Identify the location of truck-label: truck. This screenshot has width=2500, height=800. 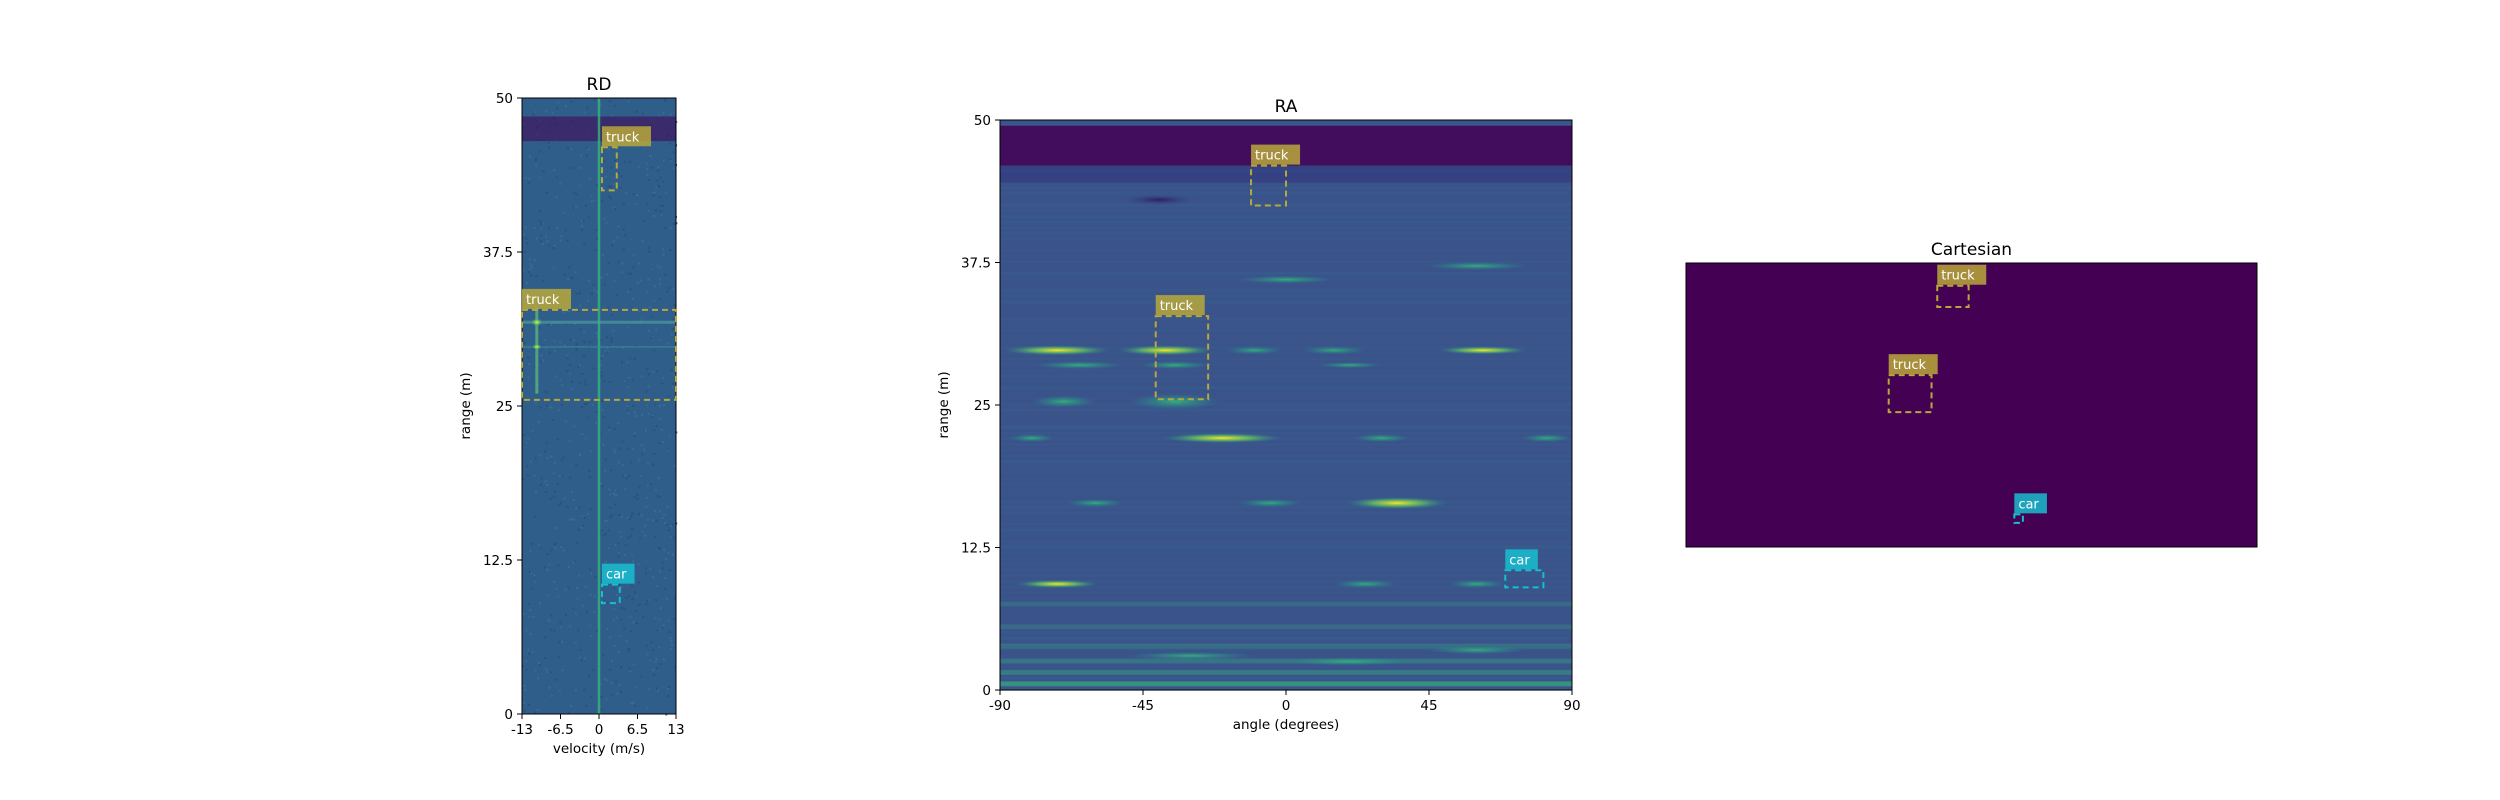
(1177, 306).